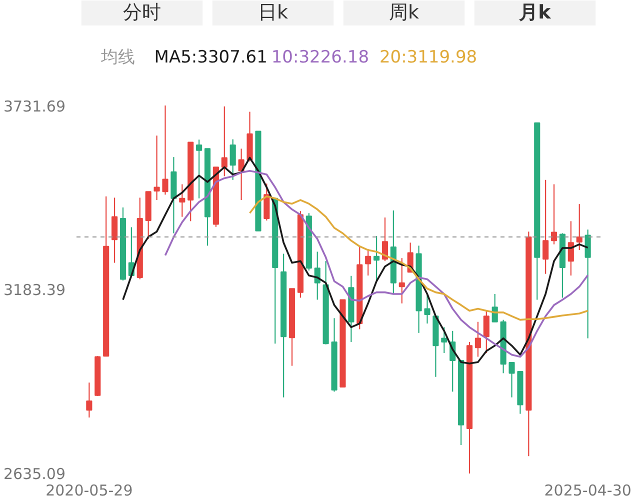 Image resolution: width=640 pixels, height=498 pixels. I want to click on text: 月k, so click(535, 13).